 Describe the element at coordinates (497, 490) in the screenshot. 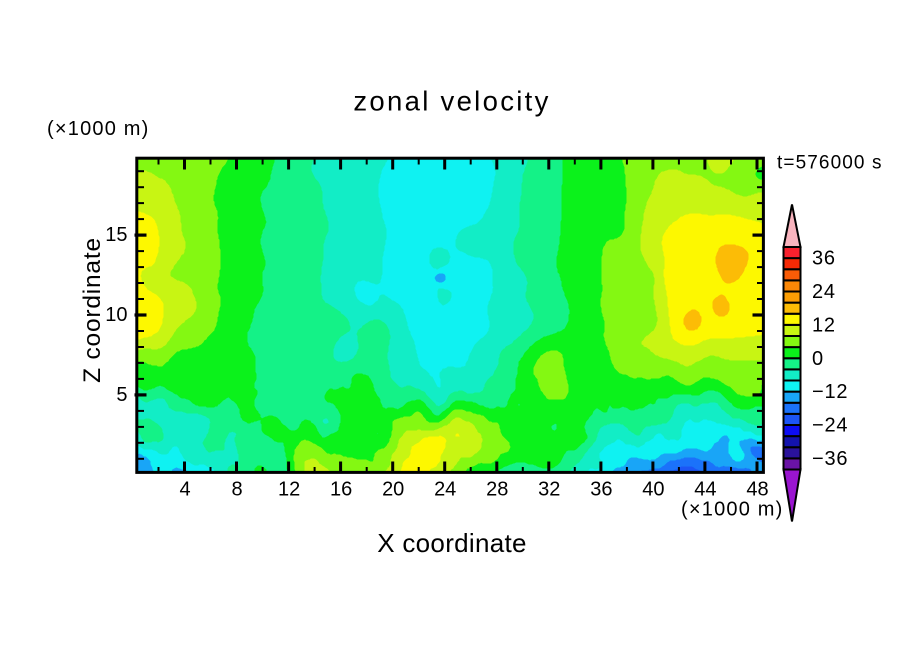

I see `svg-text: 28` at that location.